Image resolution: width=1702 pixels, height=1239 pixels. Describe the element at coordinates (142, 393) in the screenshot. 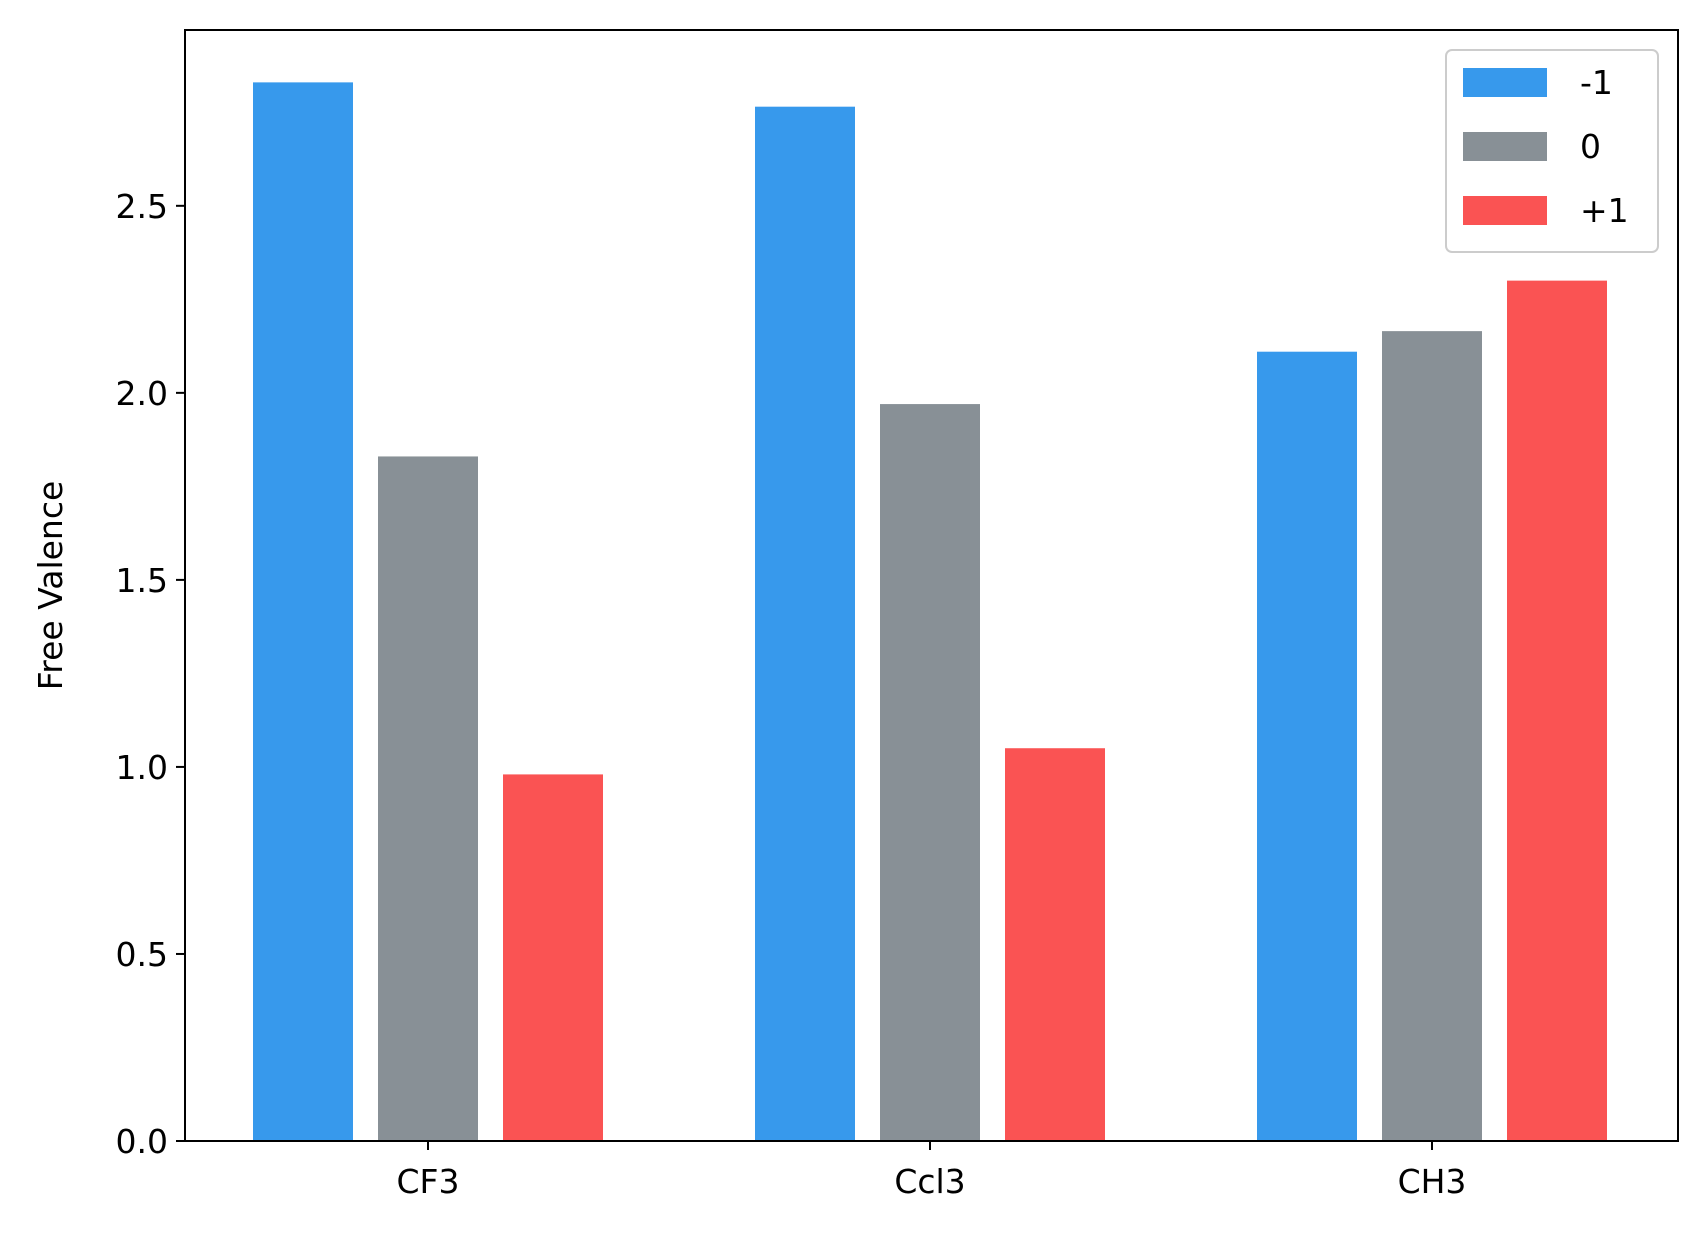

I see `y-tick-label: 2.0` at that location.